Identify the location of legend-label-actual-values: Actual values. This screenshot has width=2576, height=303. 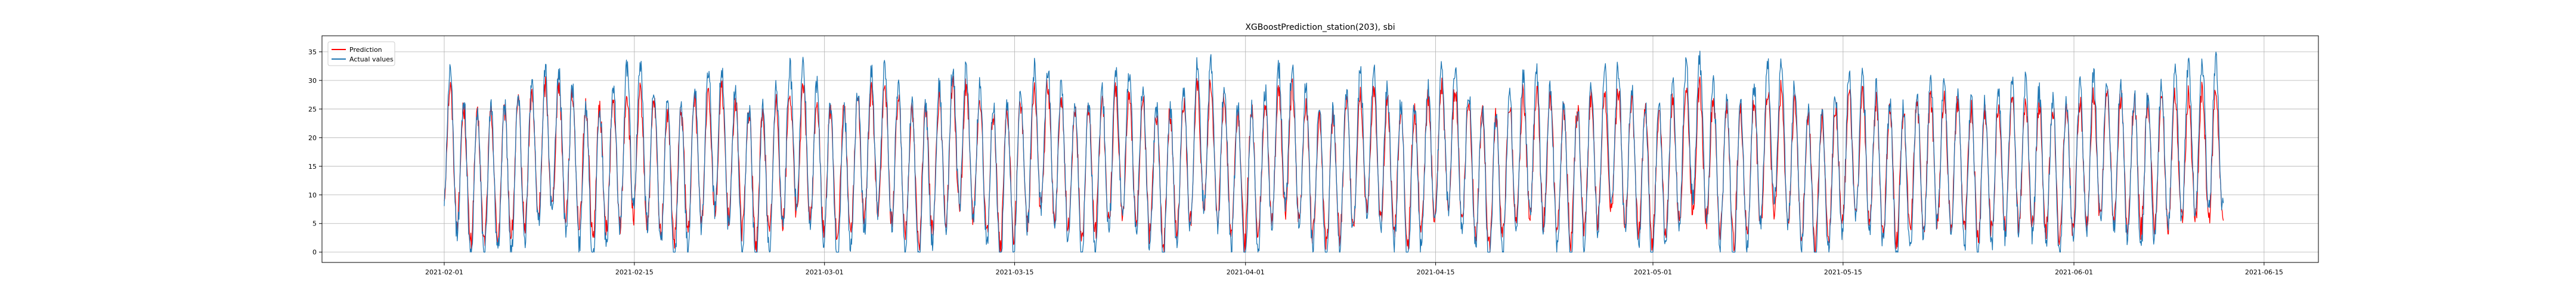
(372, 59).